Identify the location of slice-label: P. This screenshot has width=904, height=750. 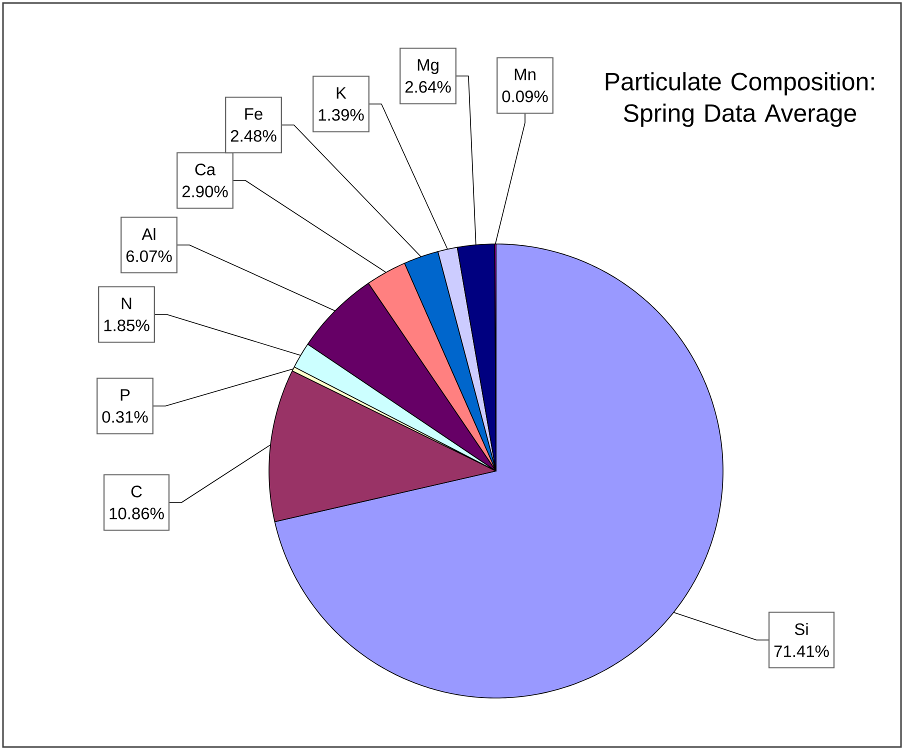
(125, 395).